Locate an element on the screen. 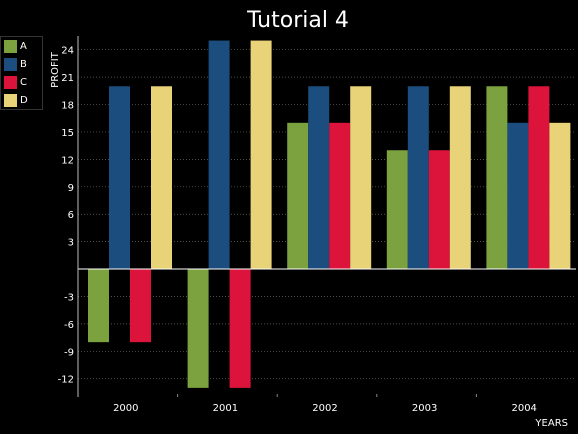  y-tick-label: 3 is located at coordinates (71, 243).